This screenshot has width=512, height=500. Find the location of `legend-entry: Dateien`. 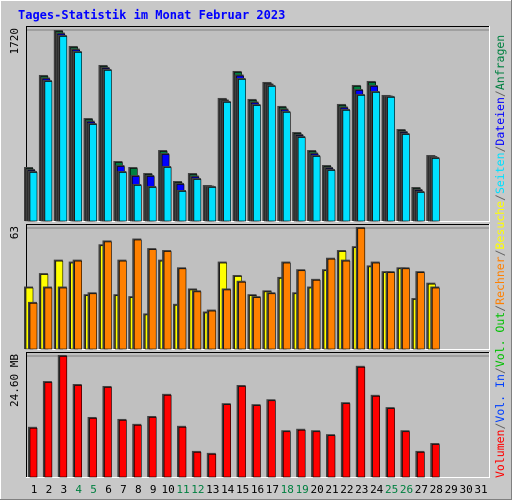

legend-entry: Dateien is located at coordinates (500, 121).